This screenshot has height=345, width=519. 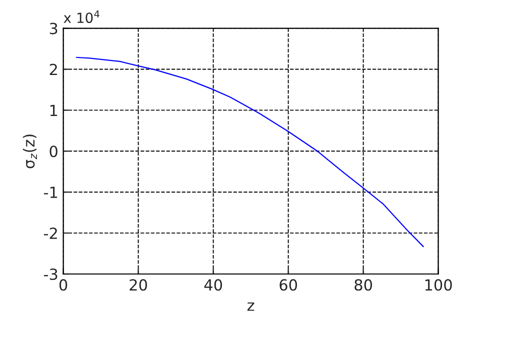 What do you see at coordinates (139, 285) in the screenshot?
I see `x-tick-label: 20` at bounding box center [139, 285].